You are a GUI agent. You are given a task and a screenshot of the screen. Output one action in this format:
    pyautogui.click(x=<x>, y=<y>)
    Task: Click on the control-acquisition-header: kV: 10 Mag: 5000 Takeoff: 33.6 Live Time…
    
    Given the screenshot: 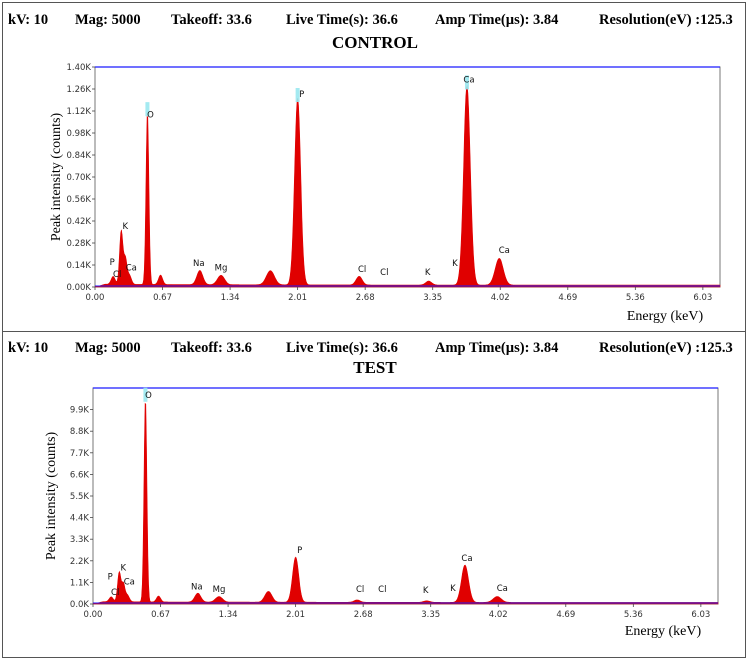 What is the action you would take?
    pyautogui.click(x=376, y=22)
    